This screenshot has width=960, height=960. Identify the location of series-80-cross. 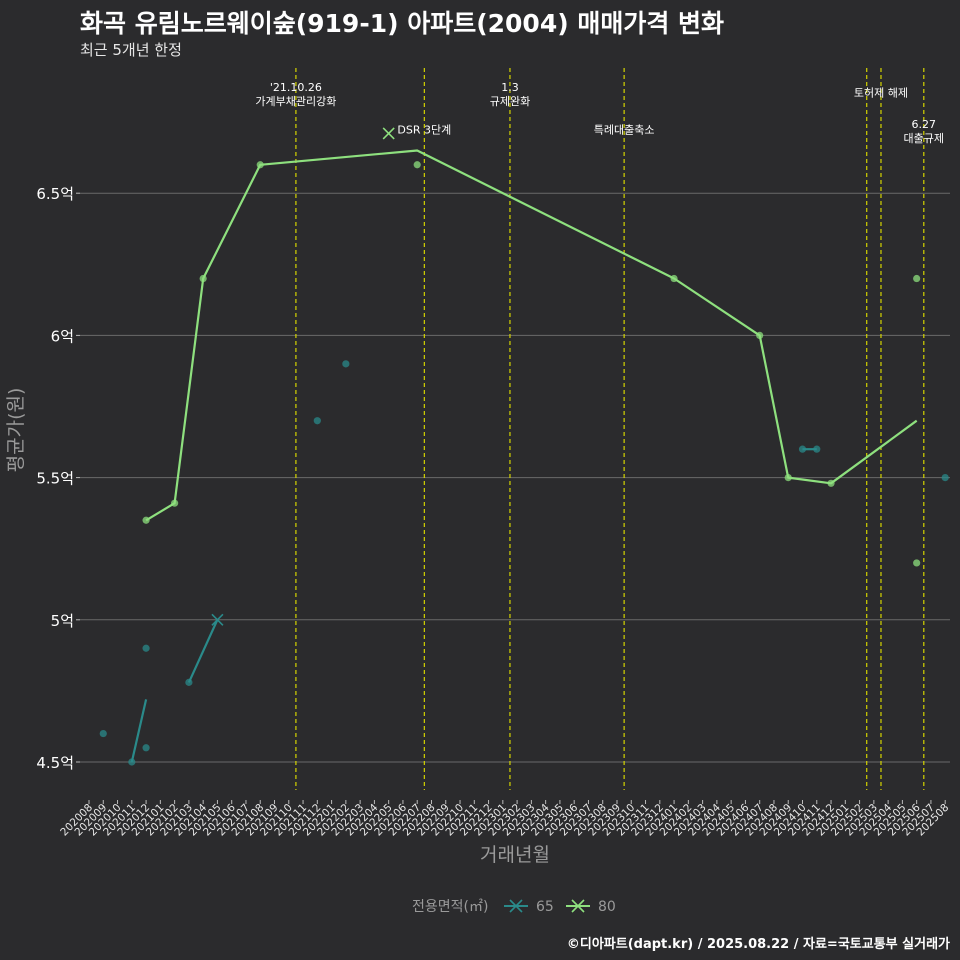
(388, 133).